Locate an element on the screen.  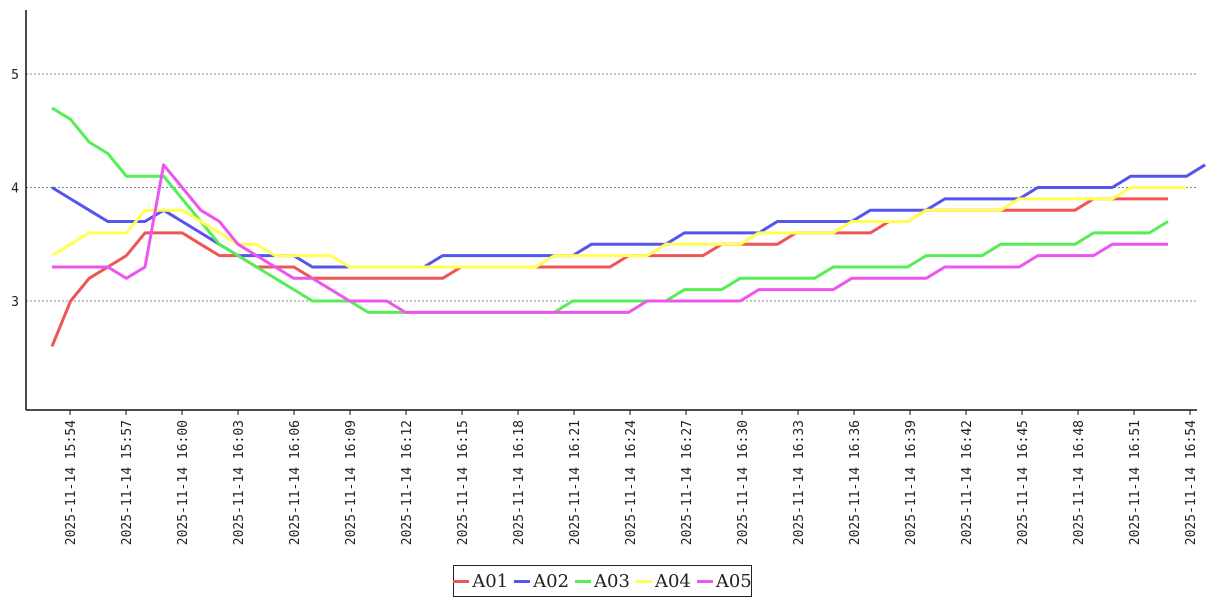
legend-label: A05 is located at coordinates (733, 581).